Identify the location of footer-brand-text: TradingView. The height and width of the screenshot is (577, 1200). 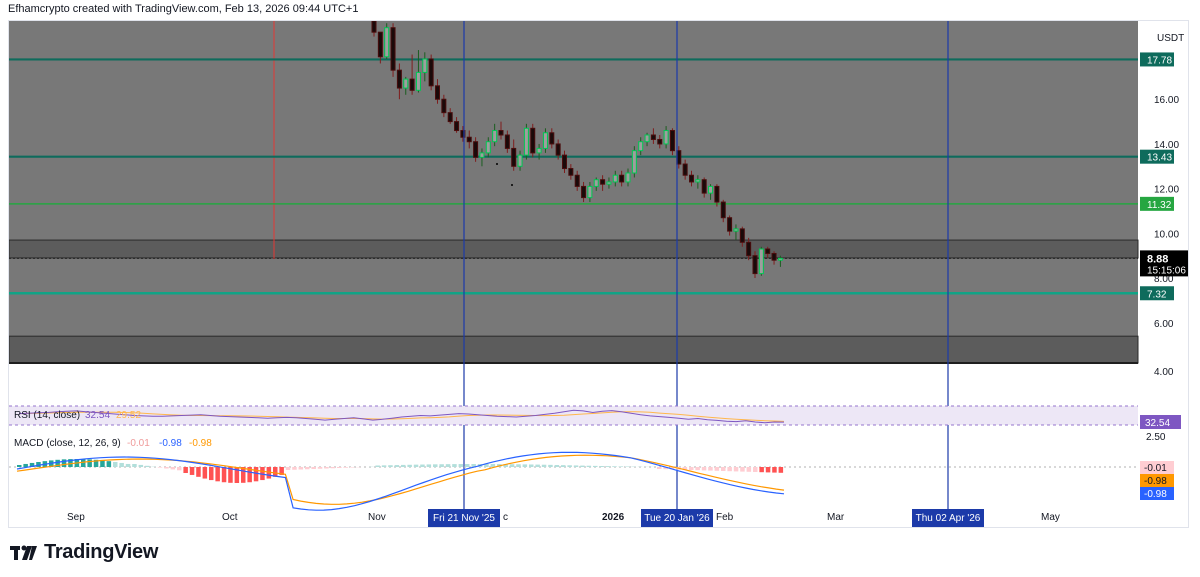
(101, 552).